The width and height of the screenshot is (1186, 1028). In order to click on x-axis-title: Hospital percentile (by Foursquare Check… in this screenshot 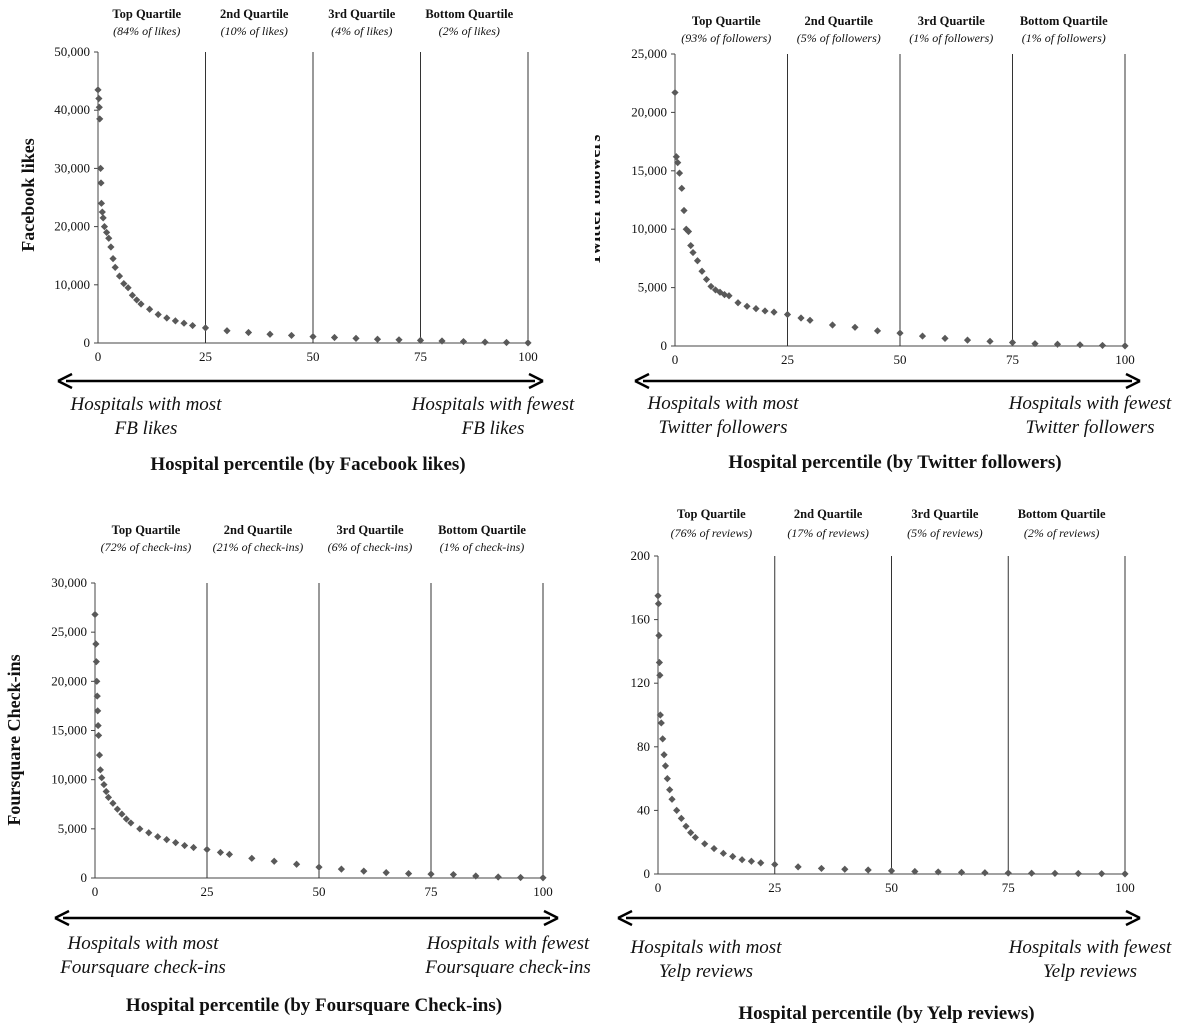, I will do `click(314, 1005)`.